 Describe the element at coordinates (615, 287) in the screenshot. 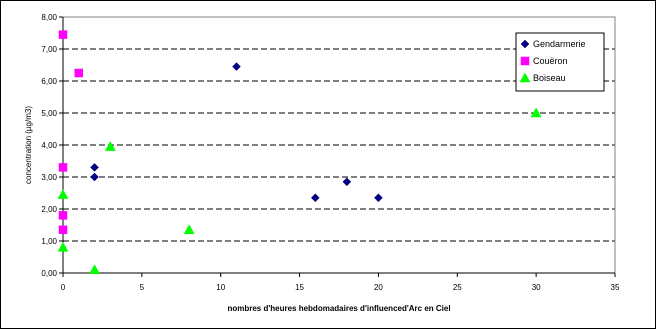

I see `x-tick-label: 35` at that location.